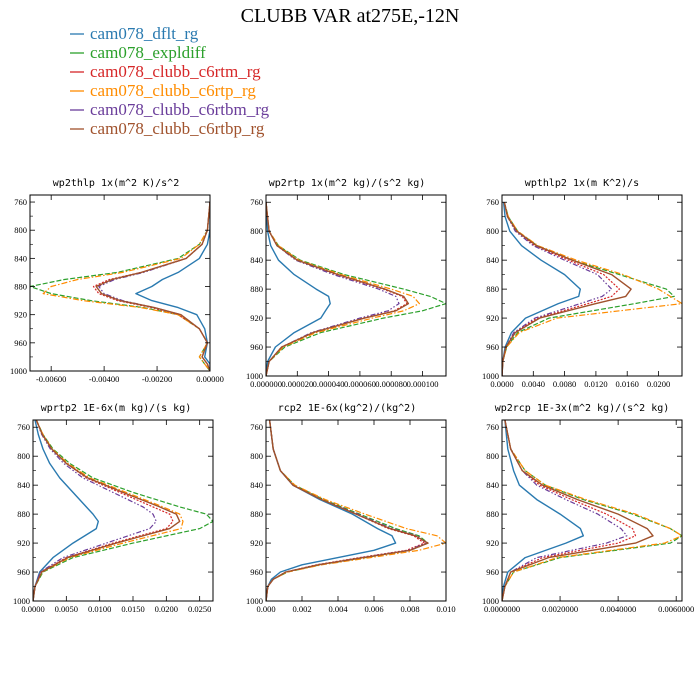  Describe the element at coordinates (177, 128) in the screenshot. I see `legend-label: cam078_clubb_c6rtbp_rg` at that location.